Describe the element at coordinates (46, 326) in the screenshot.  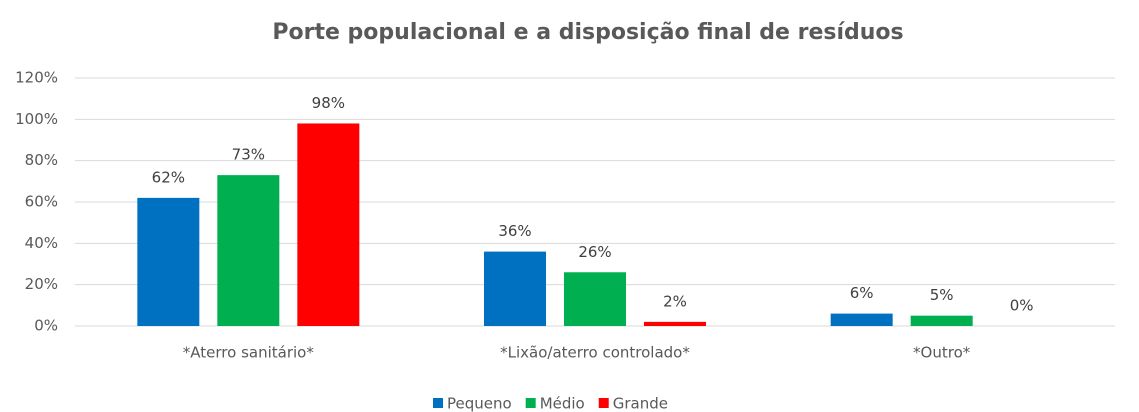
I see `y-tick-label: 0%` at that location.